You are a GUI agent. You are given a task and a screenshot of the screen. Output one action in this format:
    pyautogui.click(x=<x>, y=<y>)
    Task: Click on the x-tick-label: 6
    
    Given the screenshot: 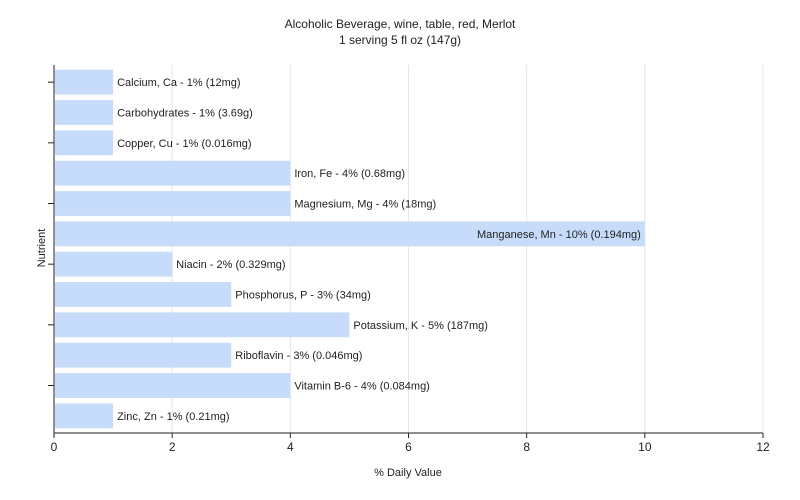 What is the action you would take?
    pyautogui.click(x=408, y=447)
    